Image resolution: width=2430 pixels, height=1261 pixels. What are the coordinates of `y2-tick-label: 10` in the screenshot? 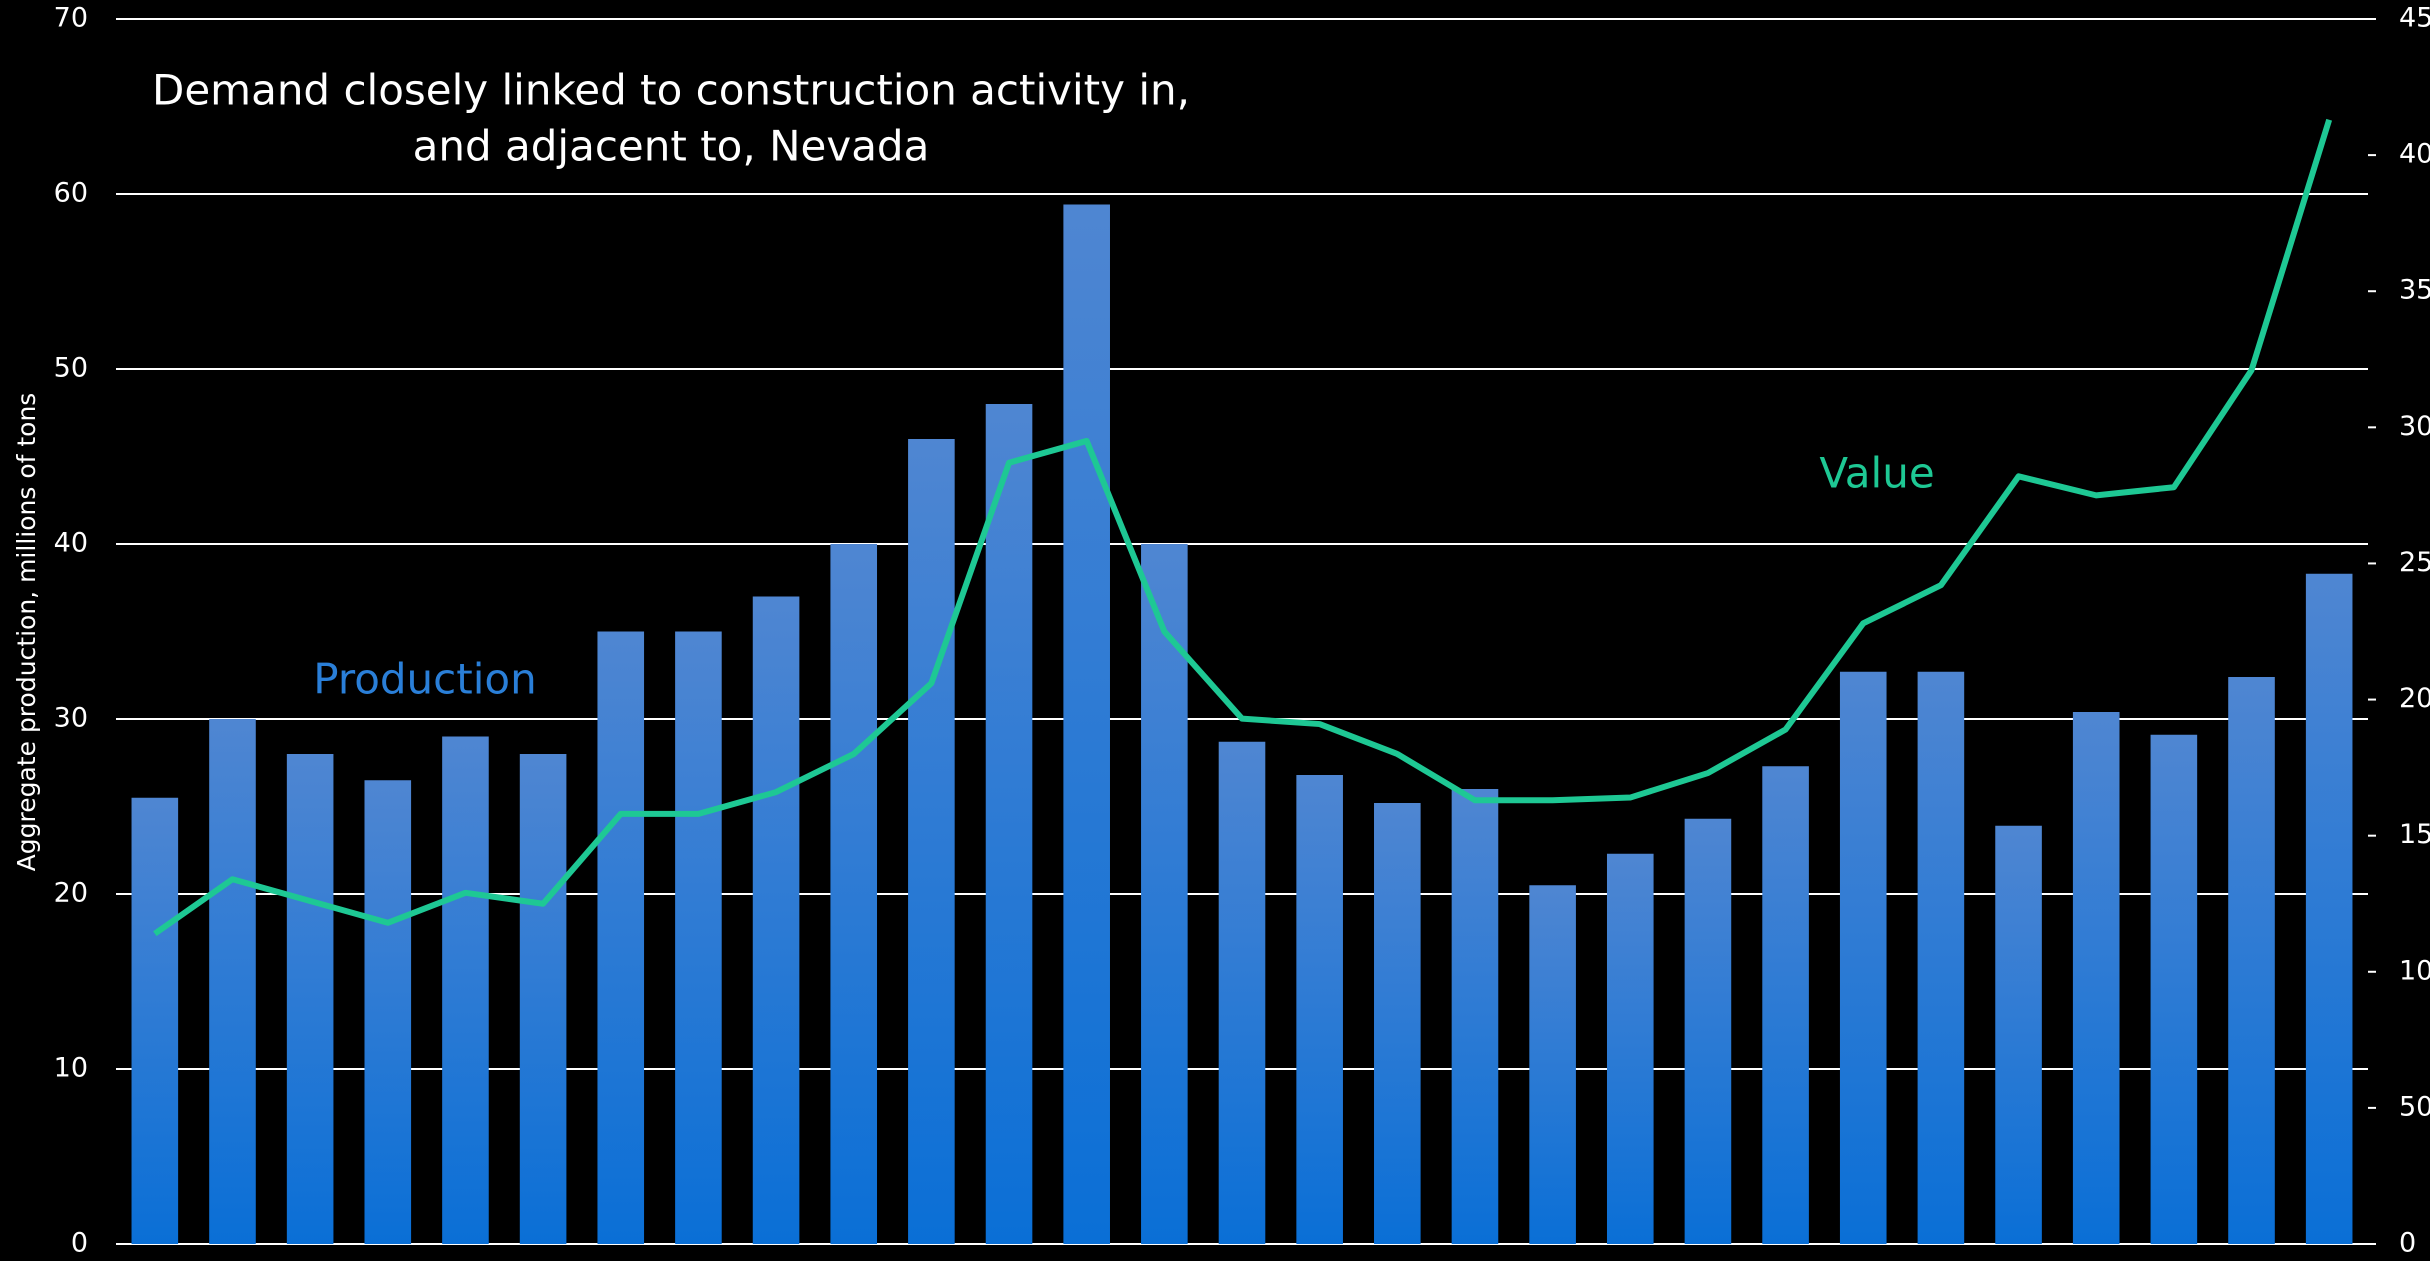 It's located at (2414, 970).